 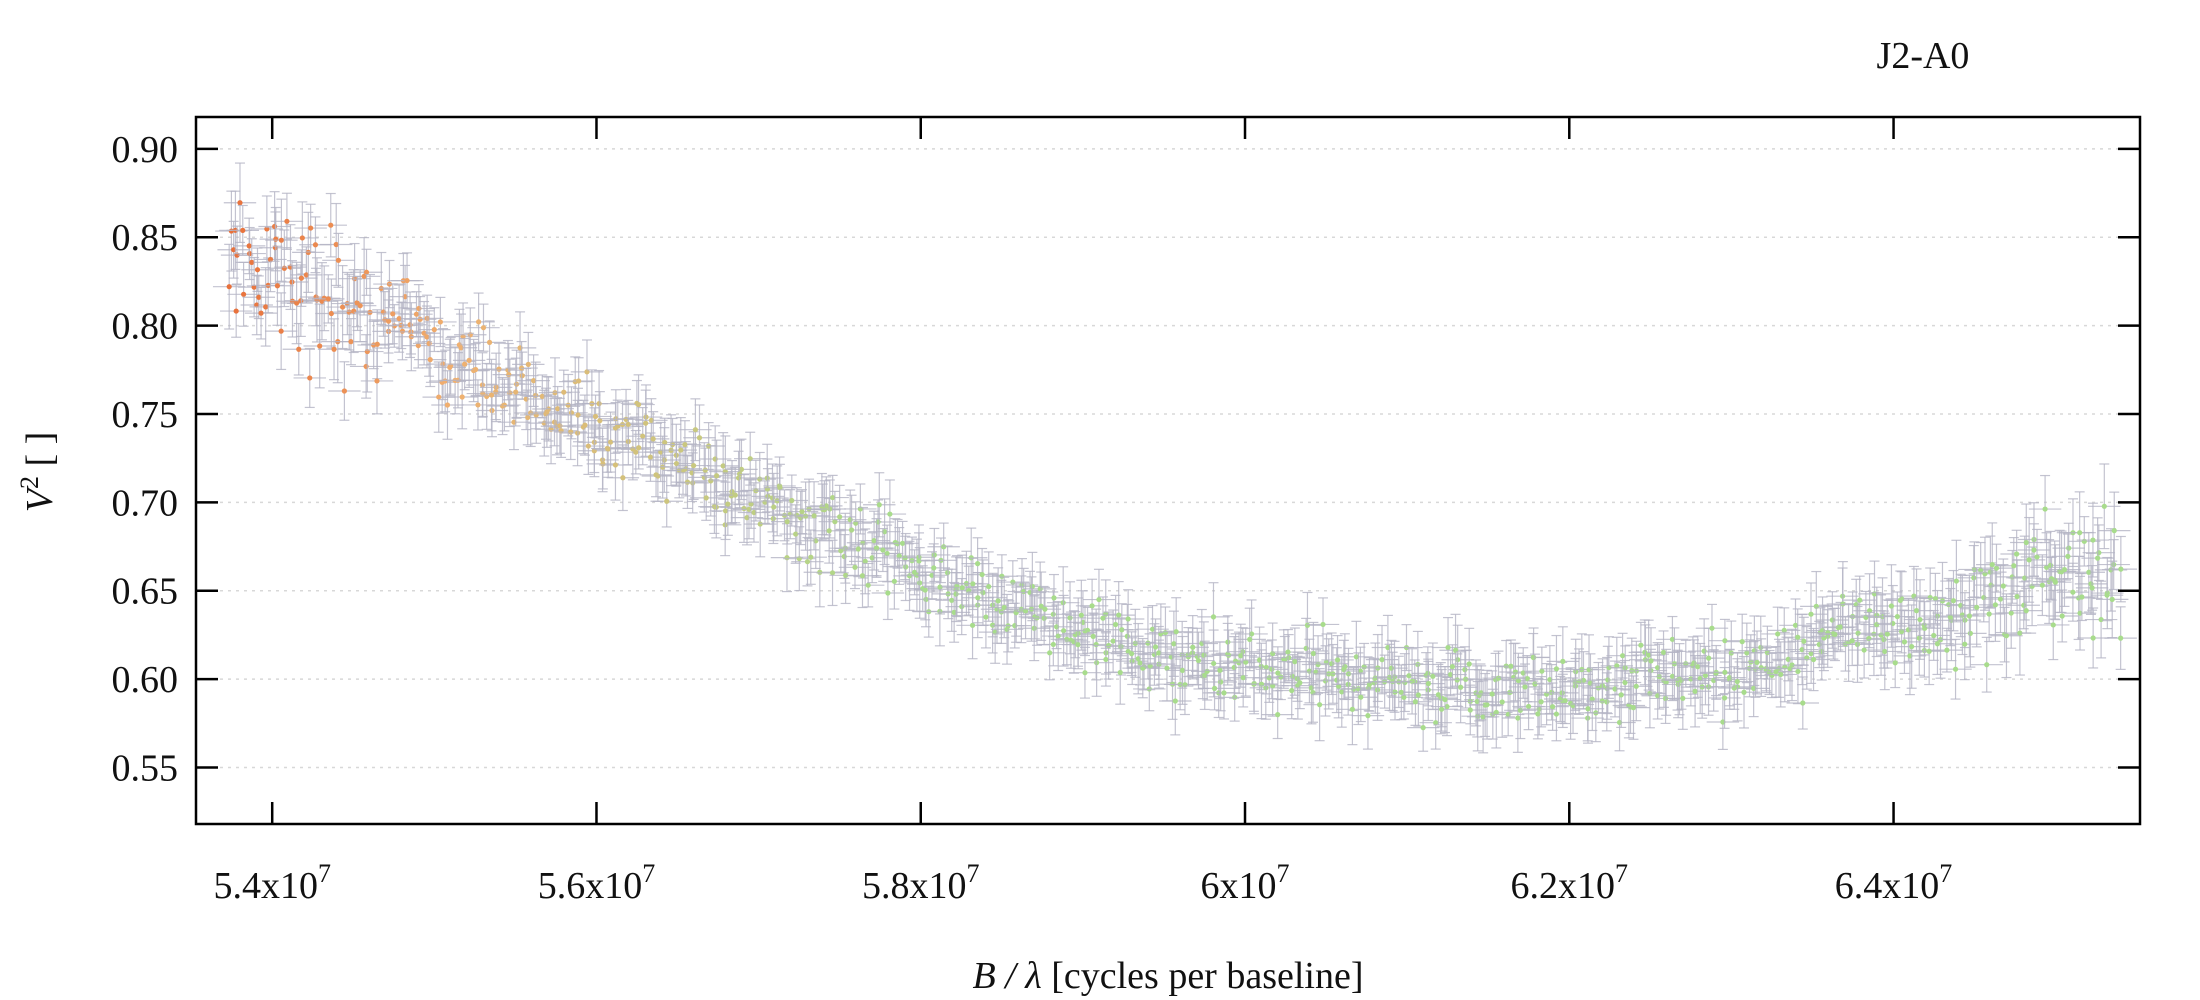 I want to click on x-tick-mantissa: 5.4x10, so click(x=265, y=886).